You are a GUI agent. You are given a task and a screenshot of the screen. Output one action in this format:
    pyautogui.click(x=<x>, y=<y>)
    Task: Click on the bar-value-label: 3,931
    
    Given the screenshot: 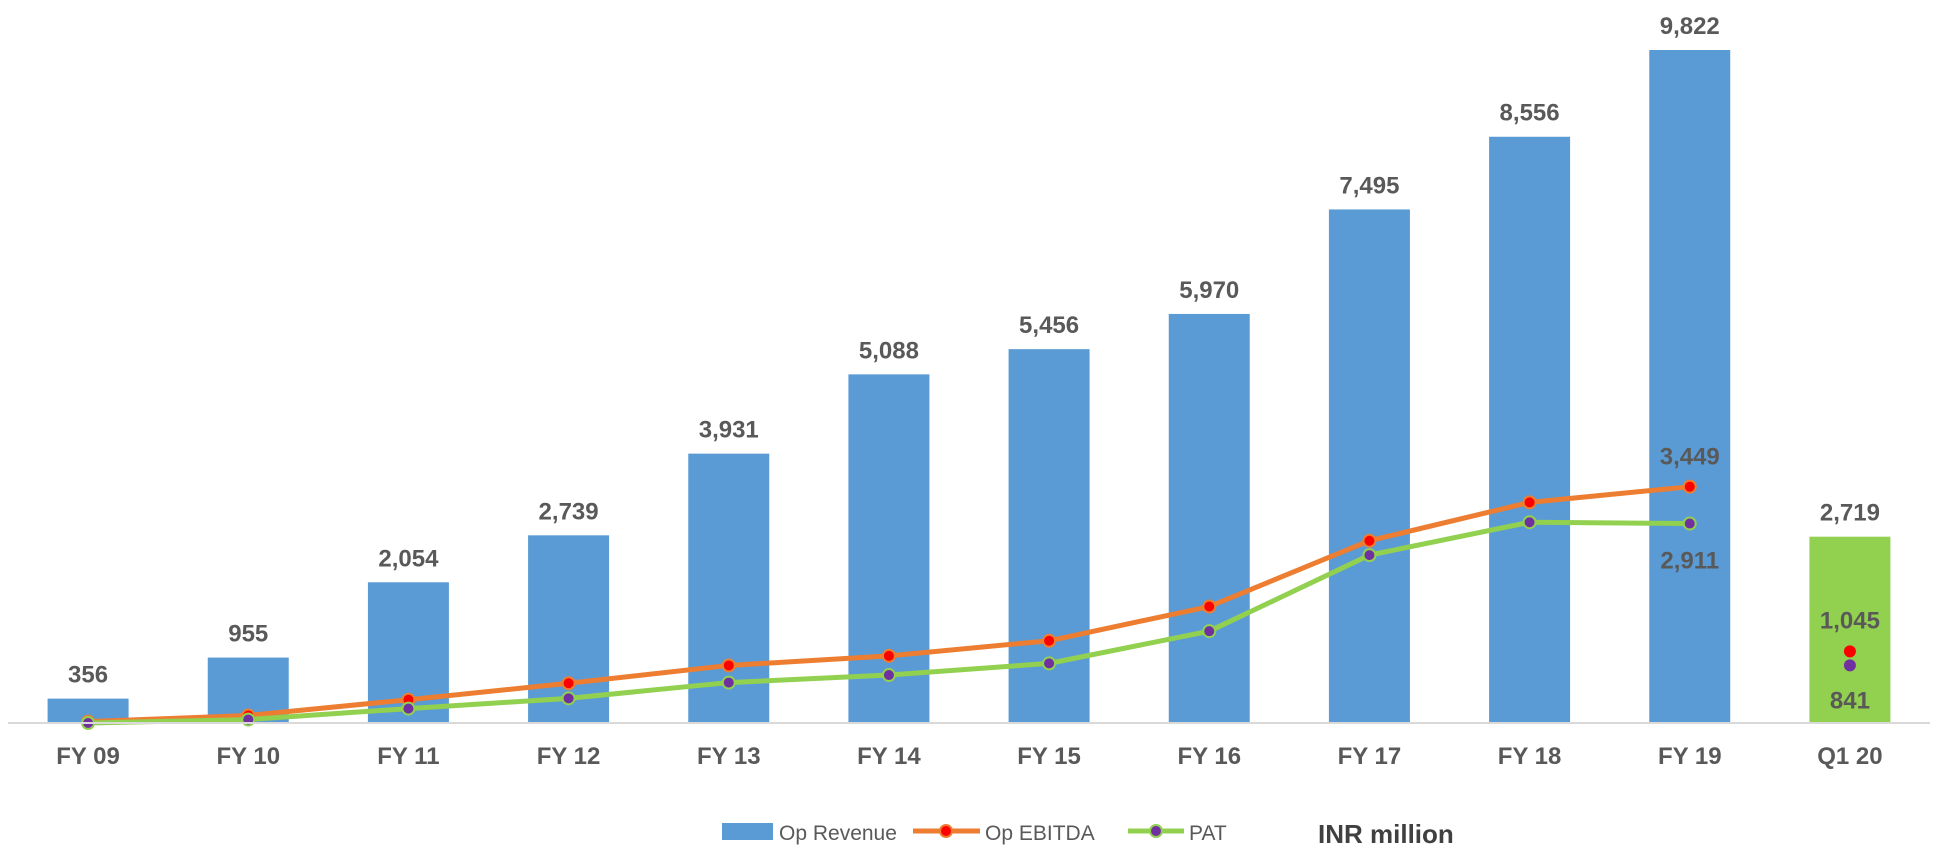 What is the action you would take?
    pyautogui.click(x=729, y=430)
    